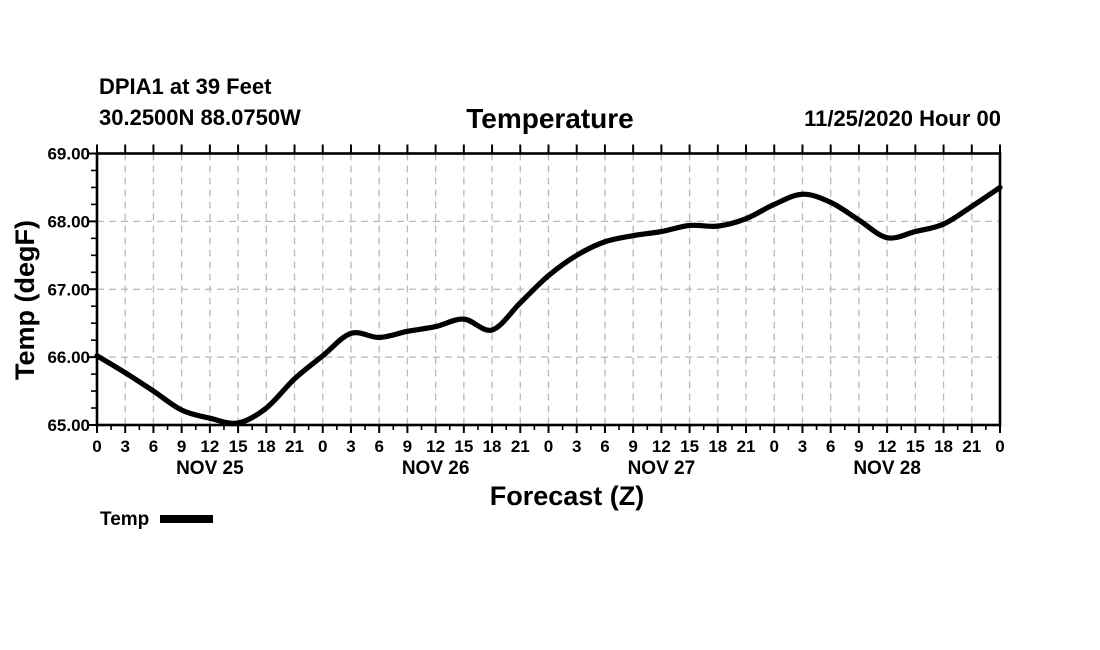  I want to click on svg-text: 65.00, so click(68, 425).